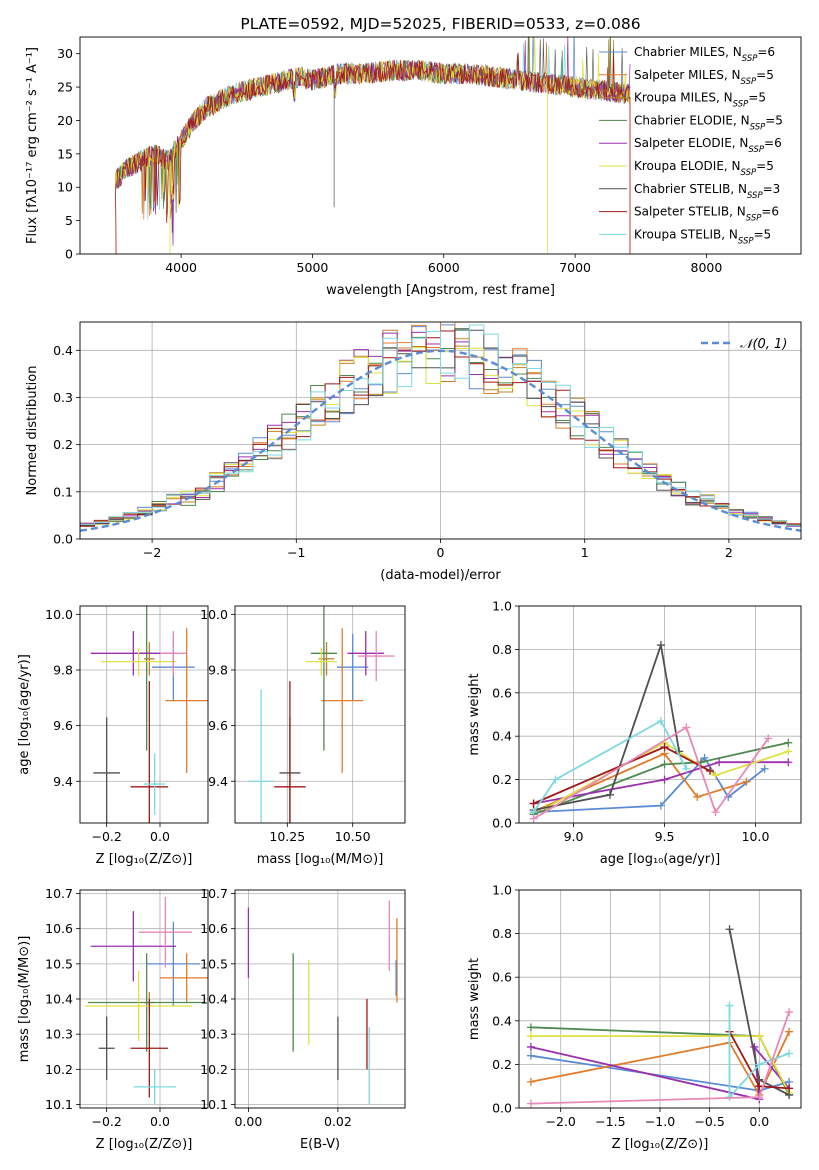  What do you see at coordinates (65, 53) in the screenshot?
I see `y-tick-label: 30` at bounding box center [65, 53].